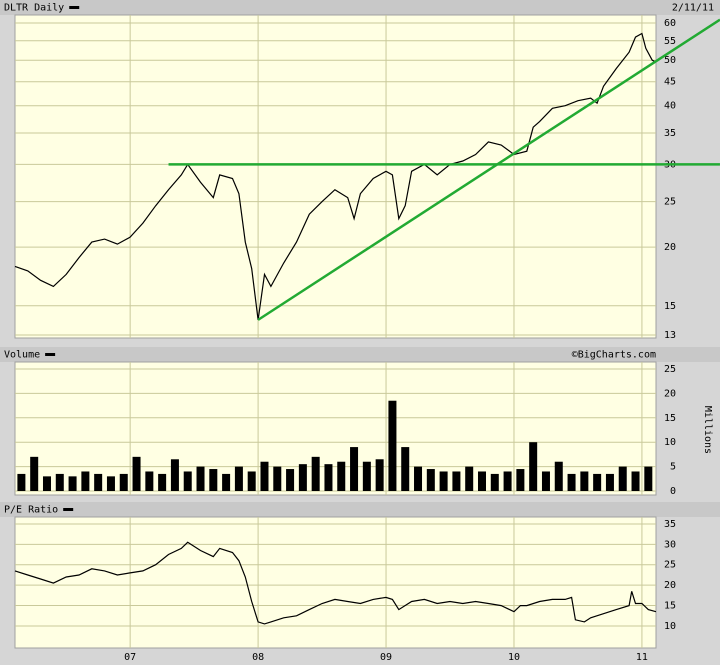  I want to click on x-tick-label: 10, so click(514, 657).